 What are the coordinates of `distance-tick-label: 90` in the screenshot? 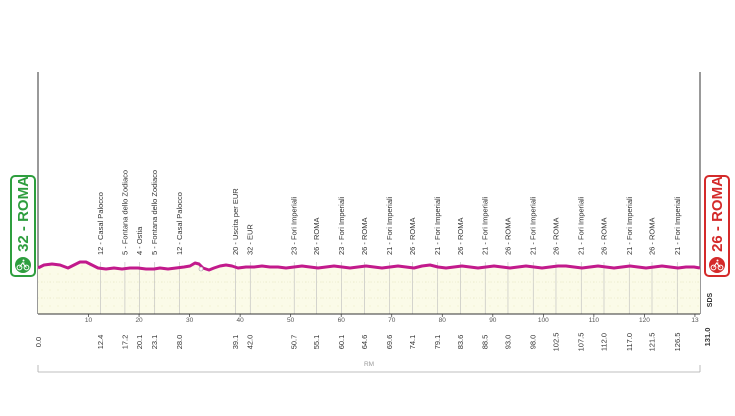 It's located at (493, 320).